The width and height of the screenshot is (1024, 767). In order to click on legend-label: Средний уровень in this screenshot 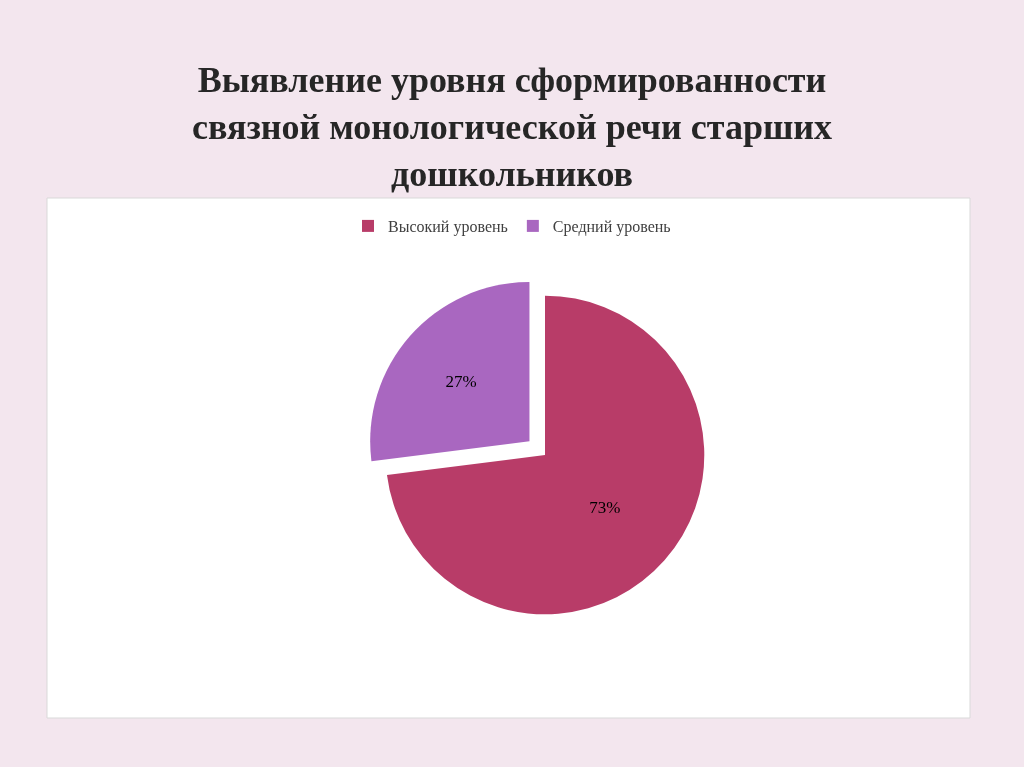, I will do `click(611, 227)`.